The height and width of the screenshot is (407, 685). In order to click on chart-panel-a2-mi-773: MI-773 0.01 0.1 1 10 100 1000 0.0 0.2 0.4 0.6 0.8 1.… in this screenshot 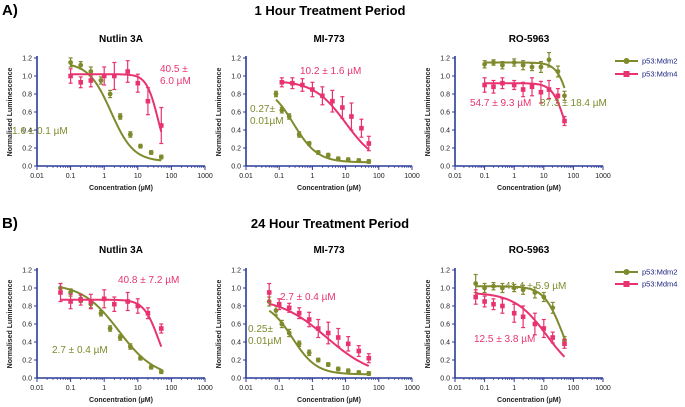, I will do `click(318, 113)`.